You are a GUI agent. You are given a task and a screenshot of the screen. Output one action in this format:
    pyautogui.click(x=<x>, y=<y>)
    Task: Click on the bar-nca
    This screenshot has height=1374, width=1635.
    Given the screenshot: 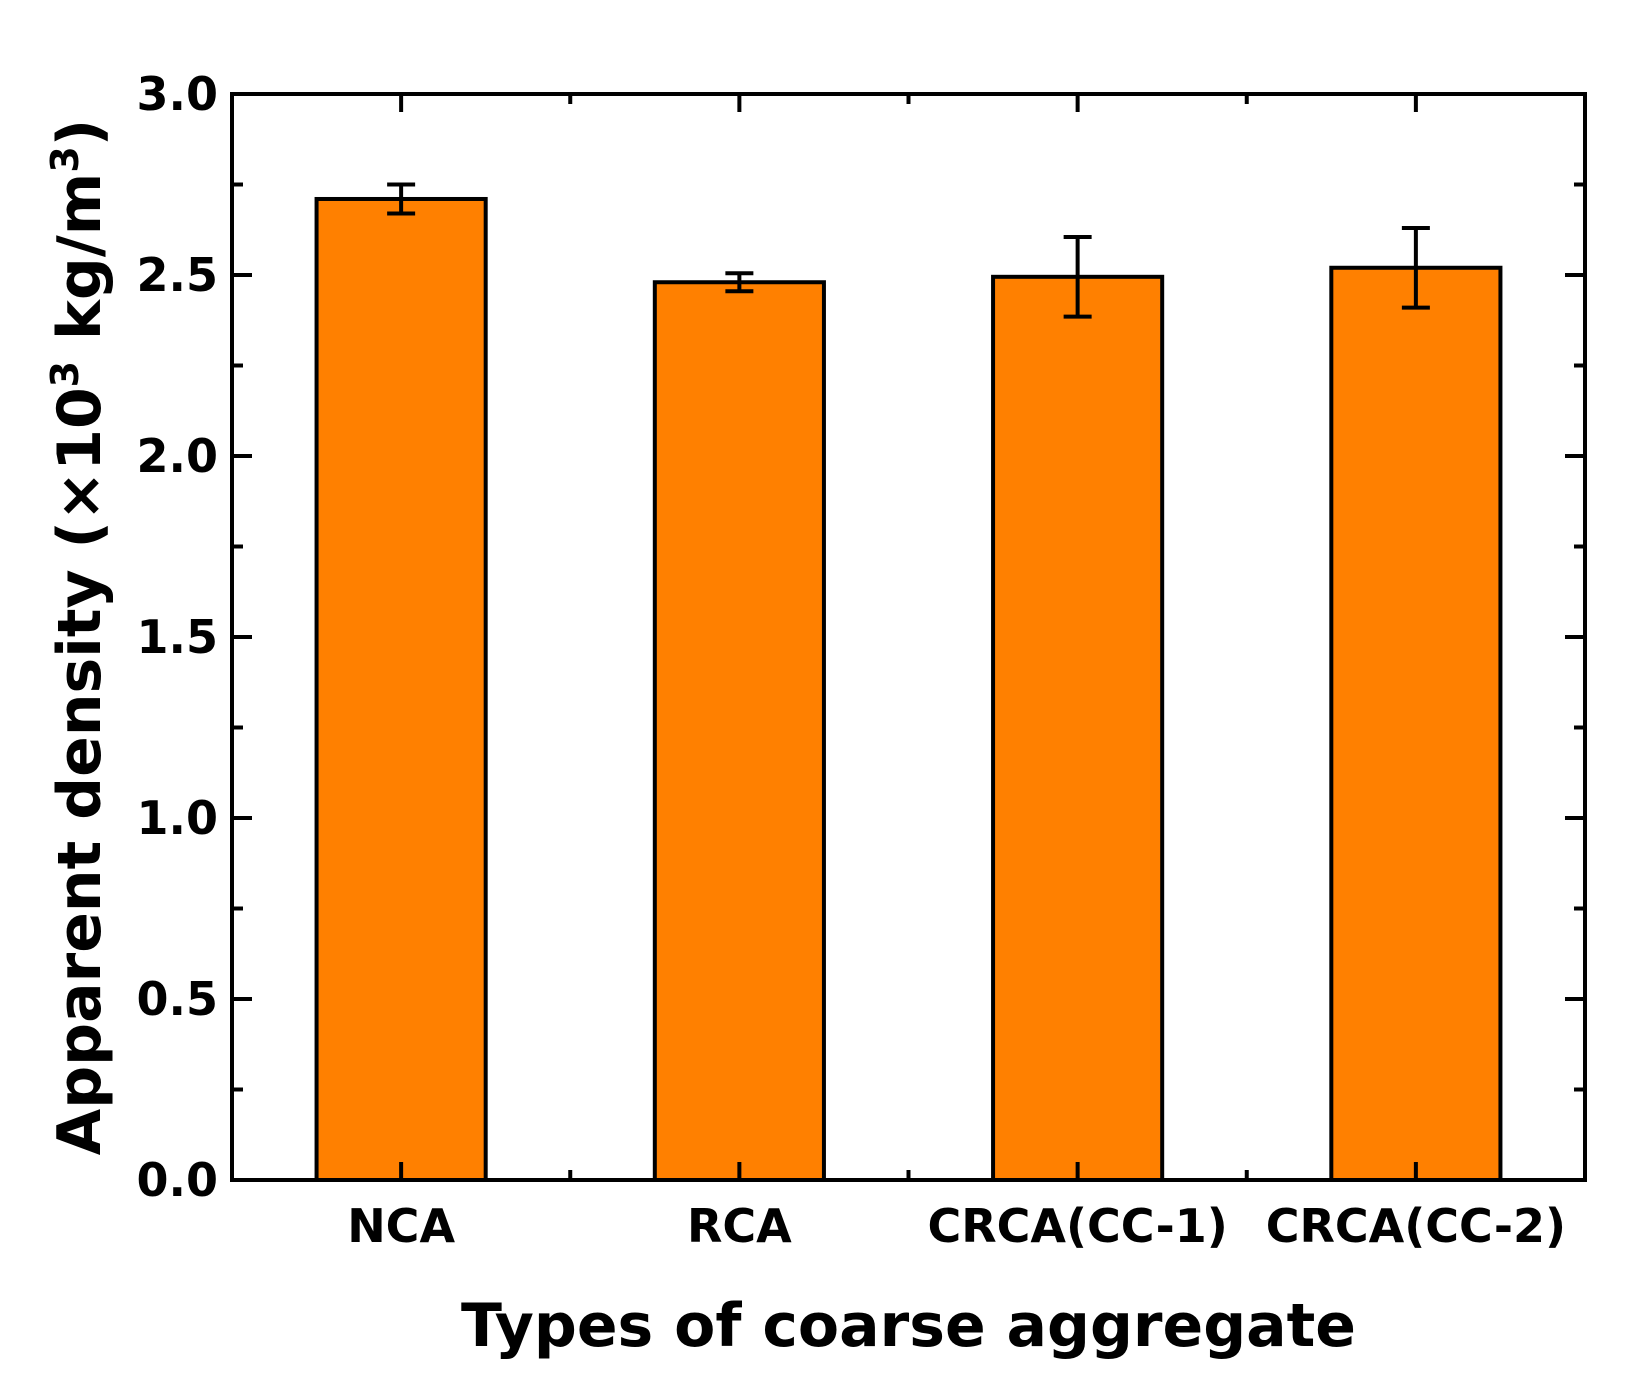 What is the action you would take?
    pyautogui.click(x=401, y=689)
    